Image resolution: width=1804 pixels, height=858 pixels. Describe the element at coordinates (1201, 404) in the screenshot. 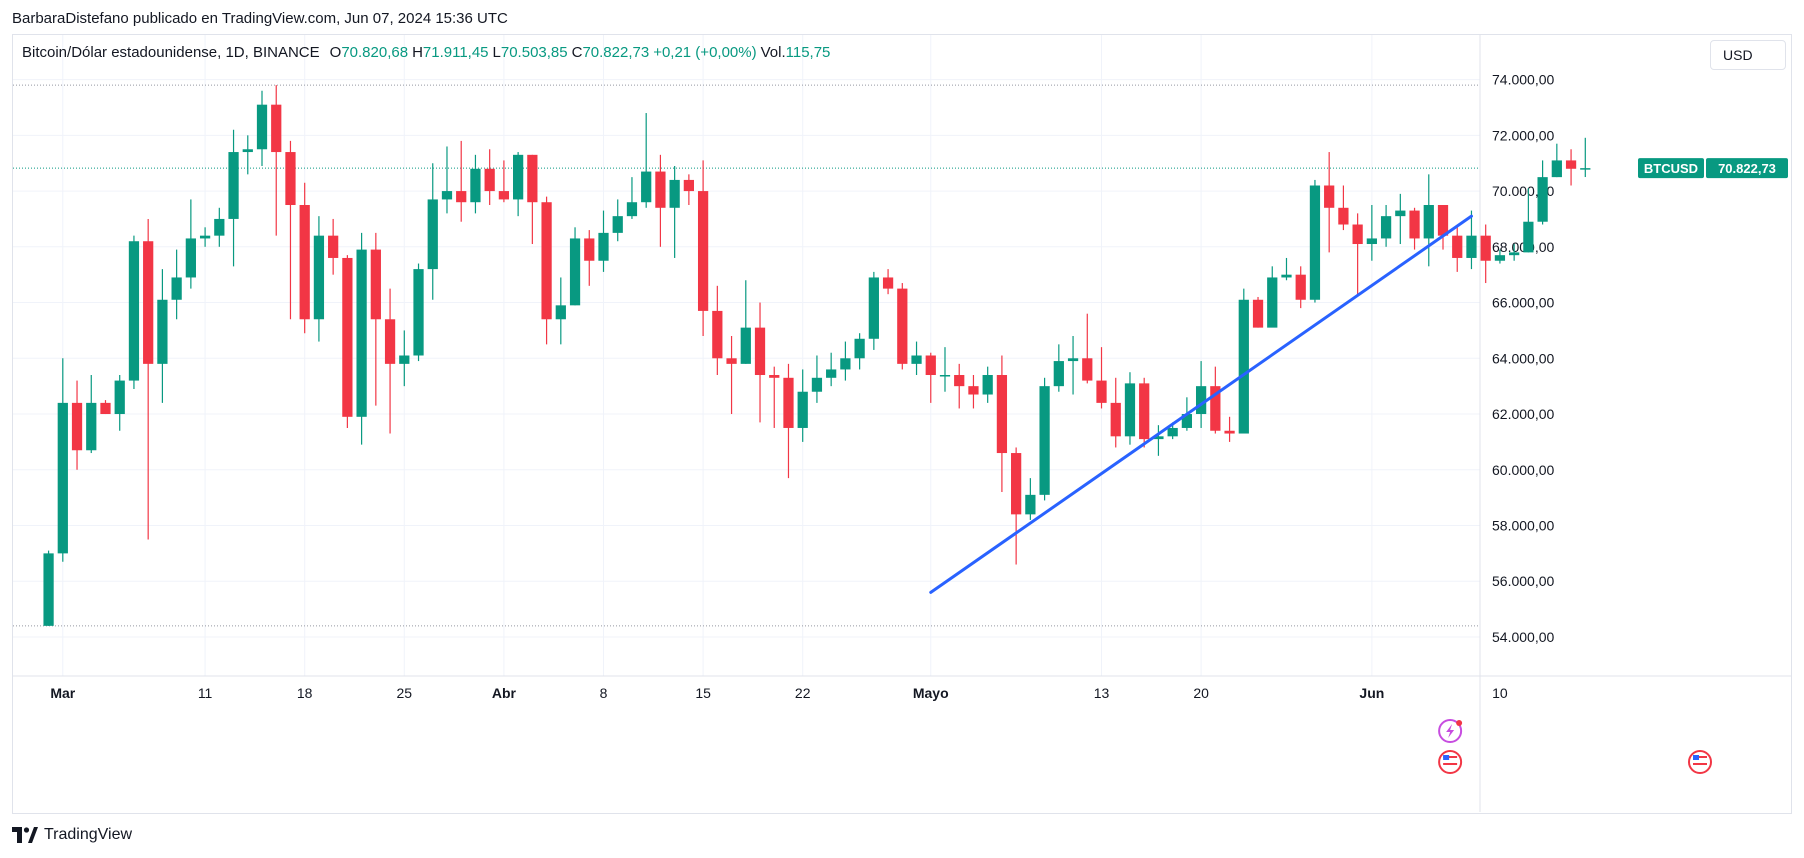

I see `trendline` at that location.